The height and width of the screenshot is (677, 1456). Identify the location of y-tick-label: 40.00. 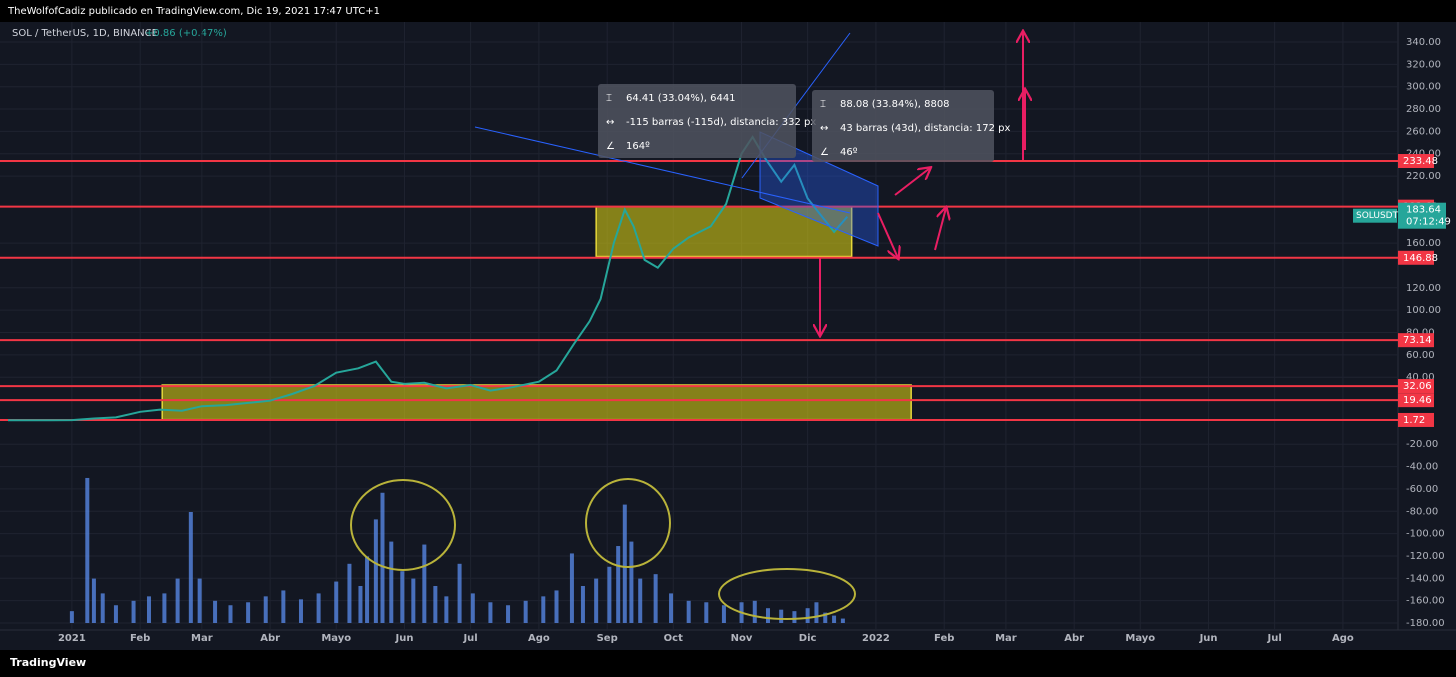
(1420, 377).